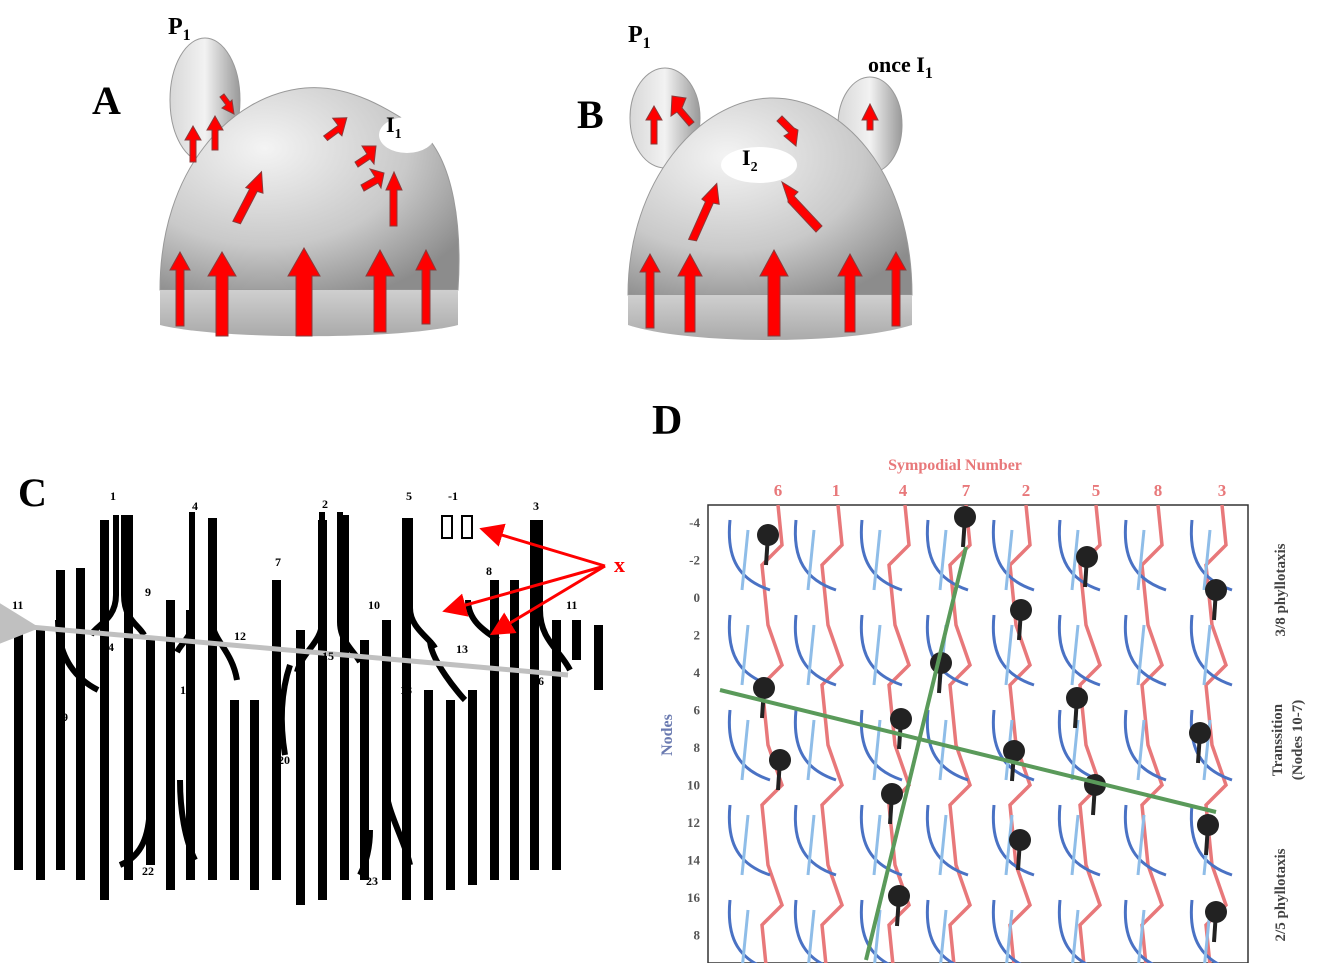  I want to click on panel-c-grey-arrow, so click(284, 638).